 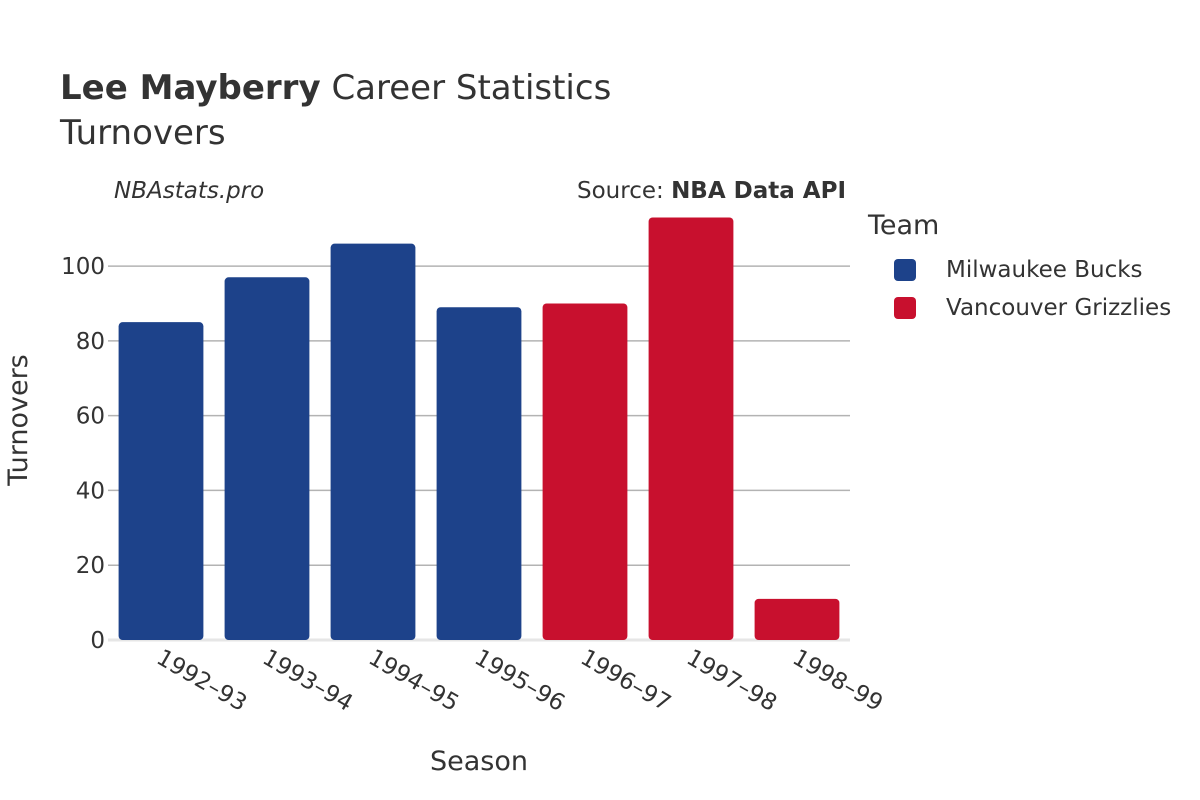 I want to click on player-name: Lee Mayberry, so click(x=190, y=88).